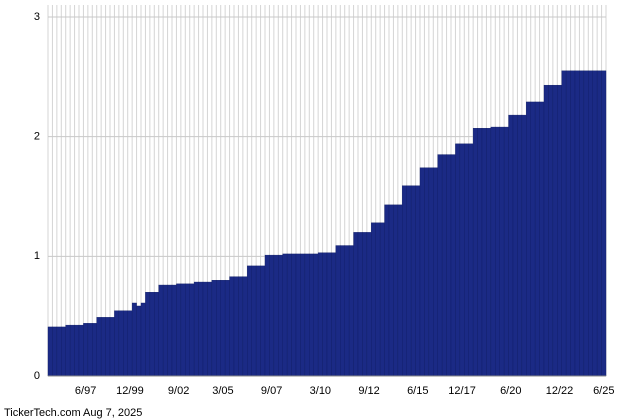 This screenshot has width=640, height=420. Describe the element at coordinates (37, 256) in the screenshot. I see `y-tick-label: 1` at that location.